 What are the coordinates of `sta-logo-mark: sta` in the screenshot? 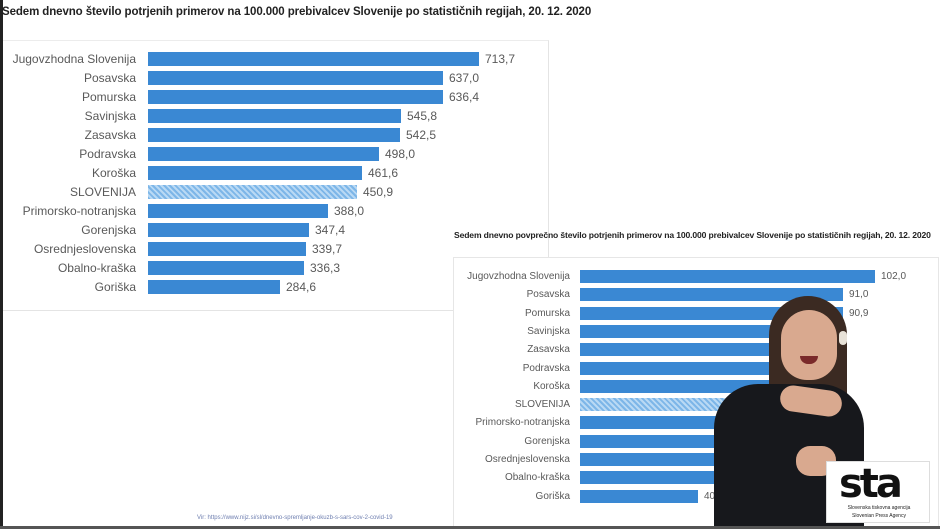 It's located at (871, 484).